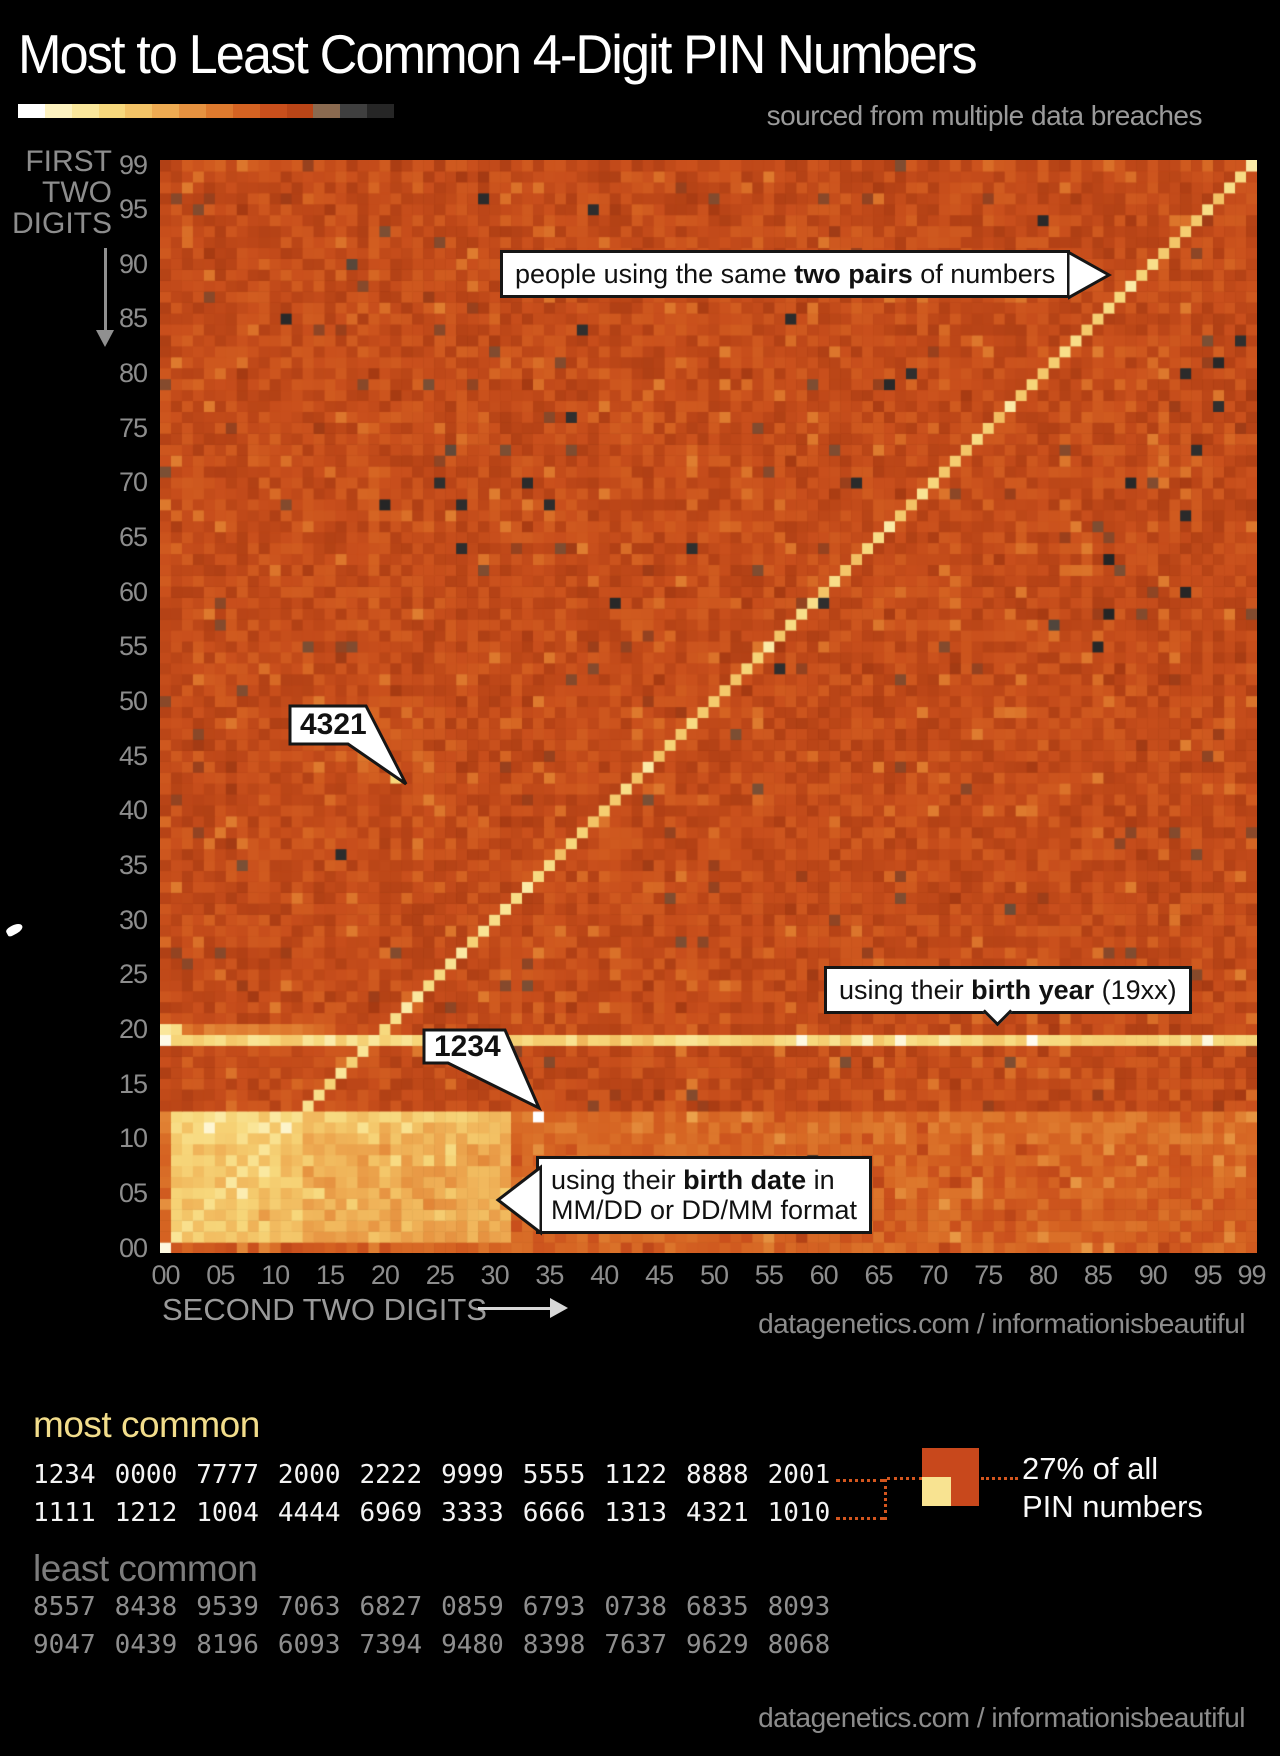  What do you see at coordinates (1153, 1275) in the screenshot?
I see `x-tick-label: 90` at bounding box center [1153, 1275].